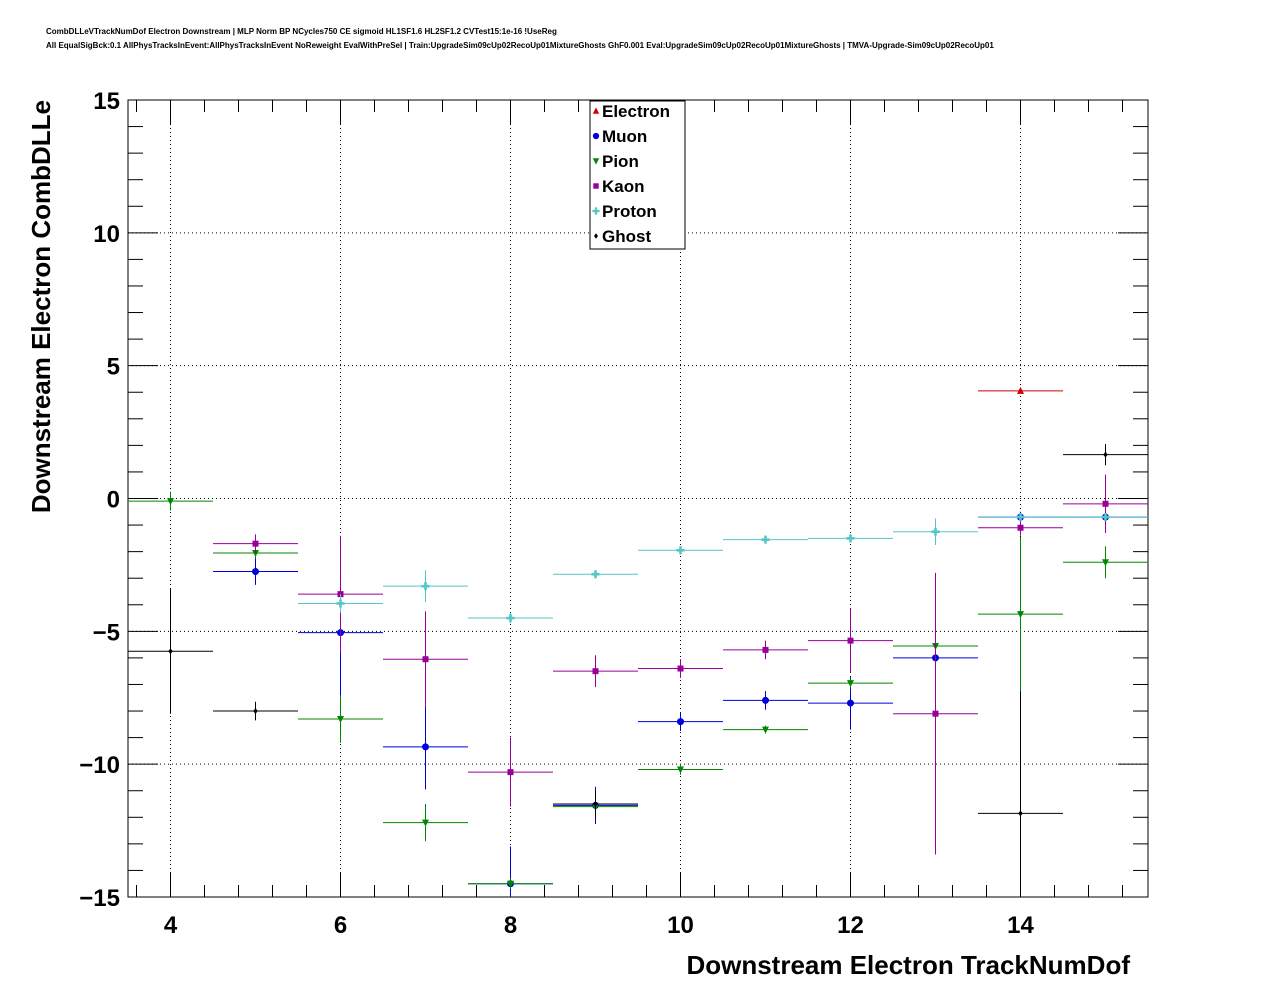 This screenshot has width=1276, height=996. I want to click on legend: Electron Muon Pion Kaon Proton Ghost, so click(637, 175).